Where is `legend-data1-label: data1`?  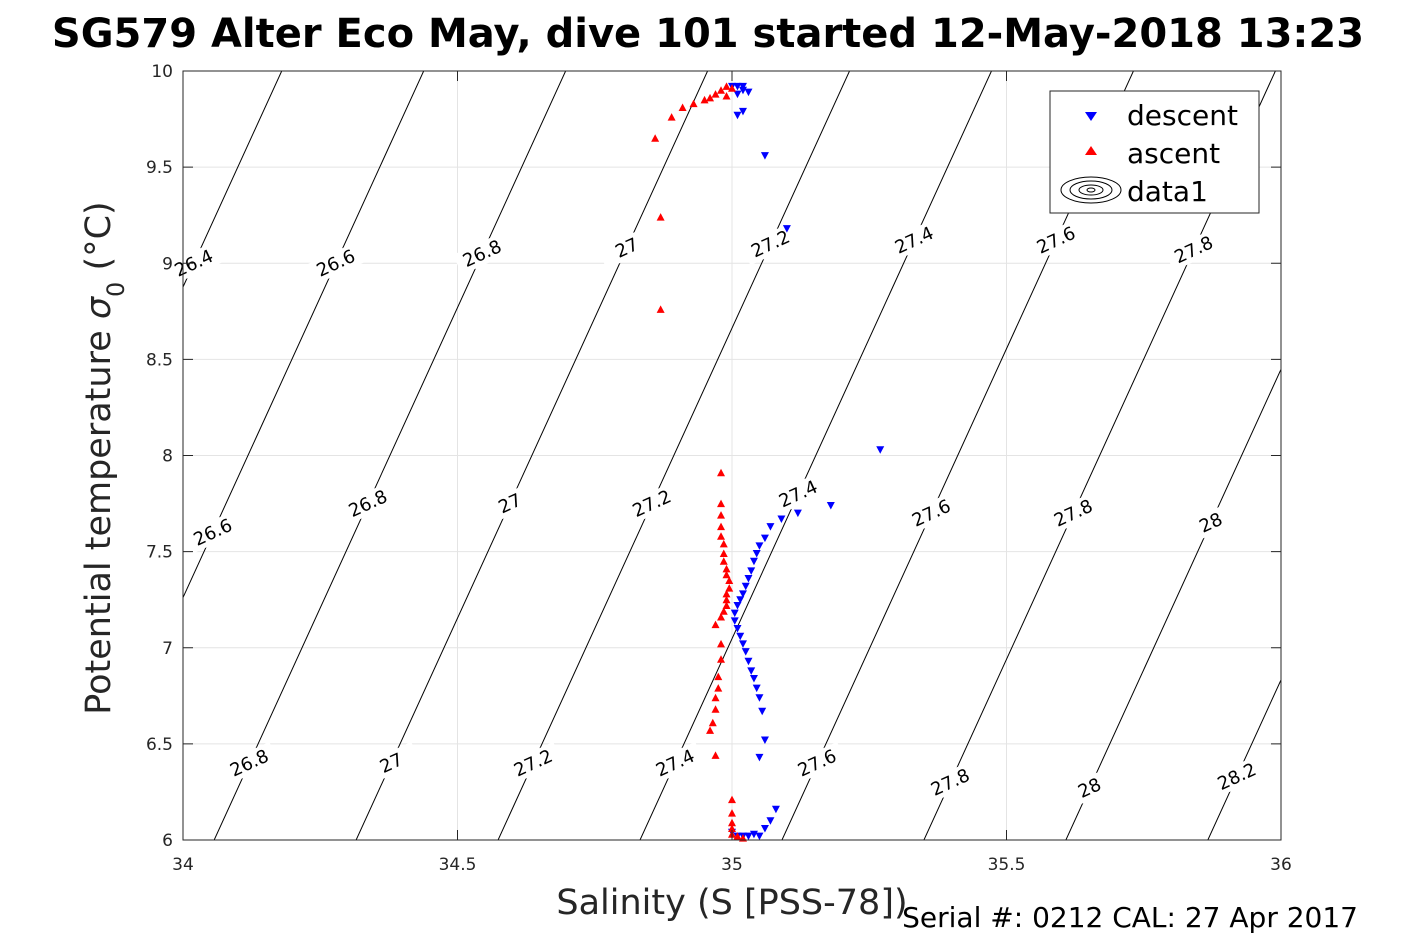 legend-data1-label: data1 is located at coordinates (1167, 191).